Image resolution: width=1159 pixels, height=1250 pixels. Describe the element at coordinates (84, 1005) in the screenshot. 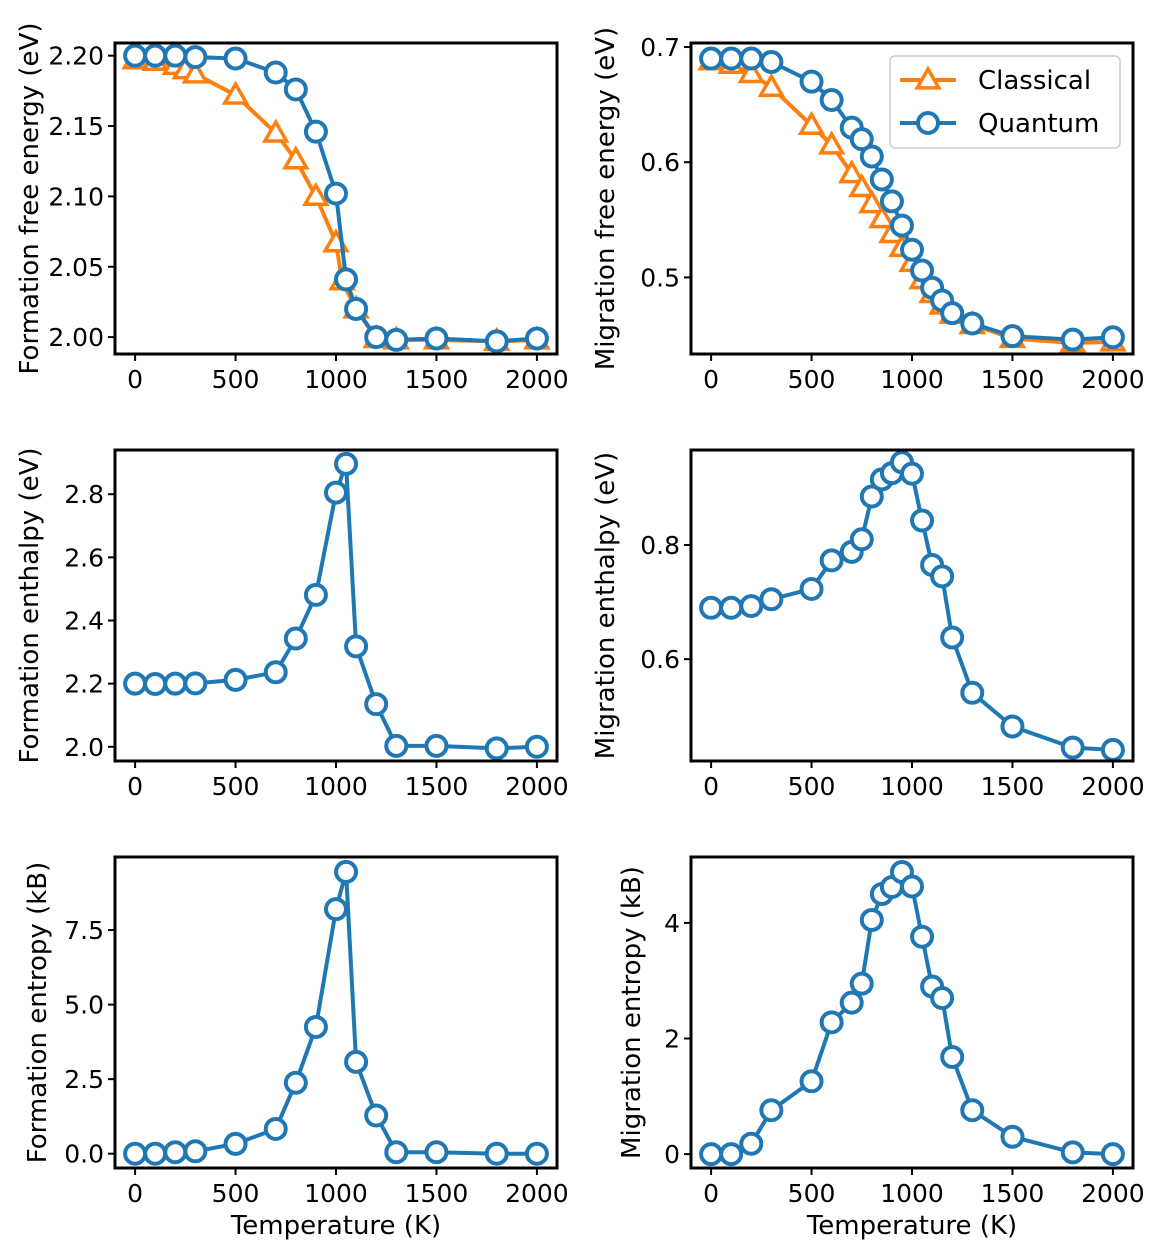

I see `y-tick-label: 5.0` at that location.